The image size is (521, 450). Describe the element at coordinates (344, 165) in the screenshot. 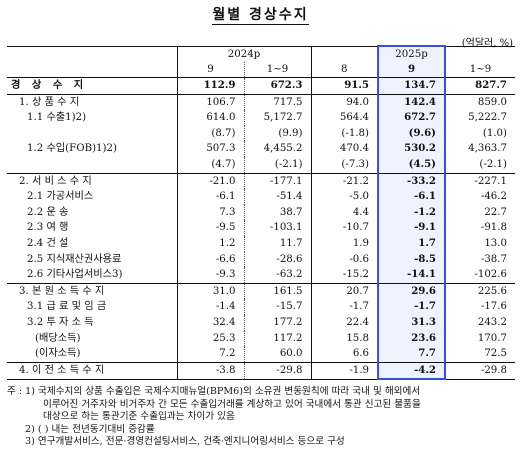

I see `cell-value: (-7.3)` at that location.